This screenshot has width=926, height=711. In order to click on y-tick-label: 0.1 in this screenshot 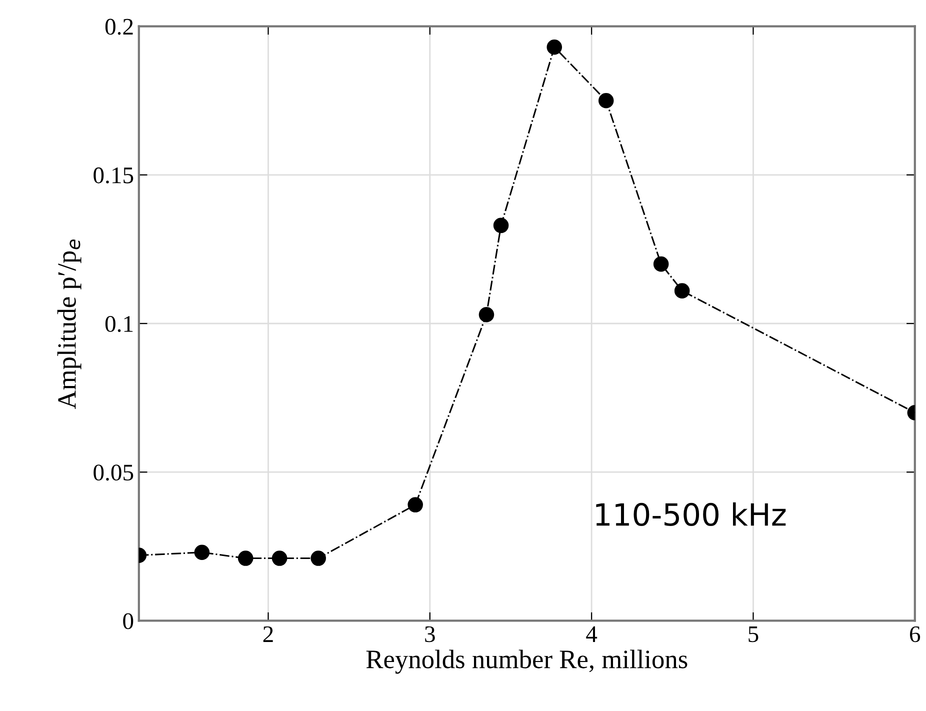, I will do `click(119, 324)`.